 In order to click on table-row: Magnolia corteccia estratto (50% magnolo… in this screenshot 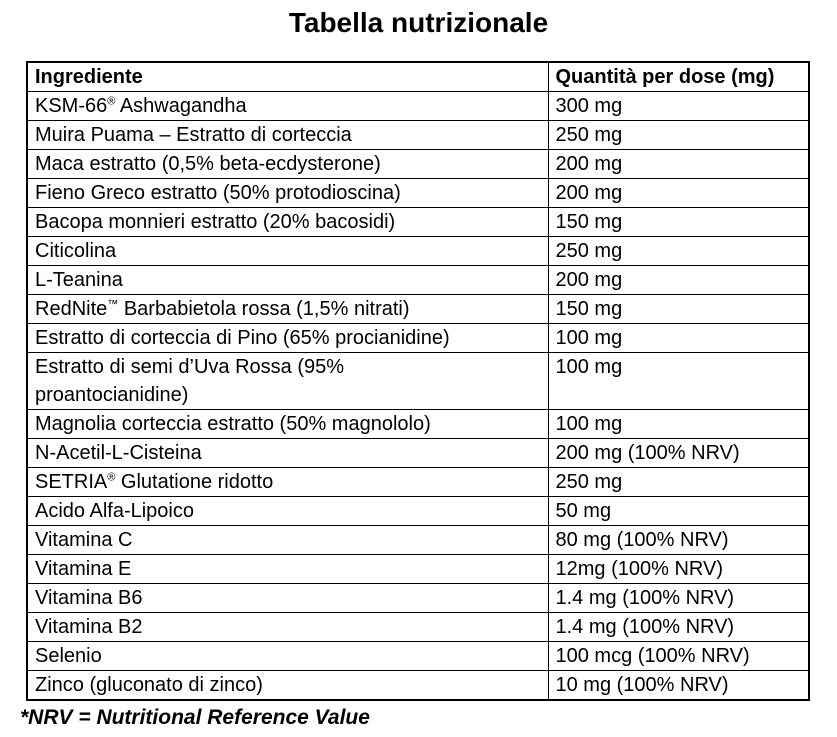, I will do `click(418, 424)`.